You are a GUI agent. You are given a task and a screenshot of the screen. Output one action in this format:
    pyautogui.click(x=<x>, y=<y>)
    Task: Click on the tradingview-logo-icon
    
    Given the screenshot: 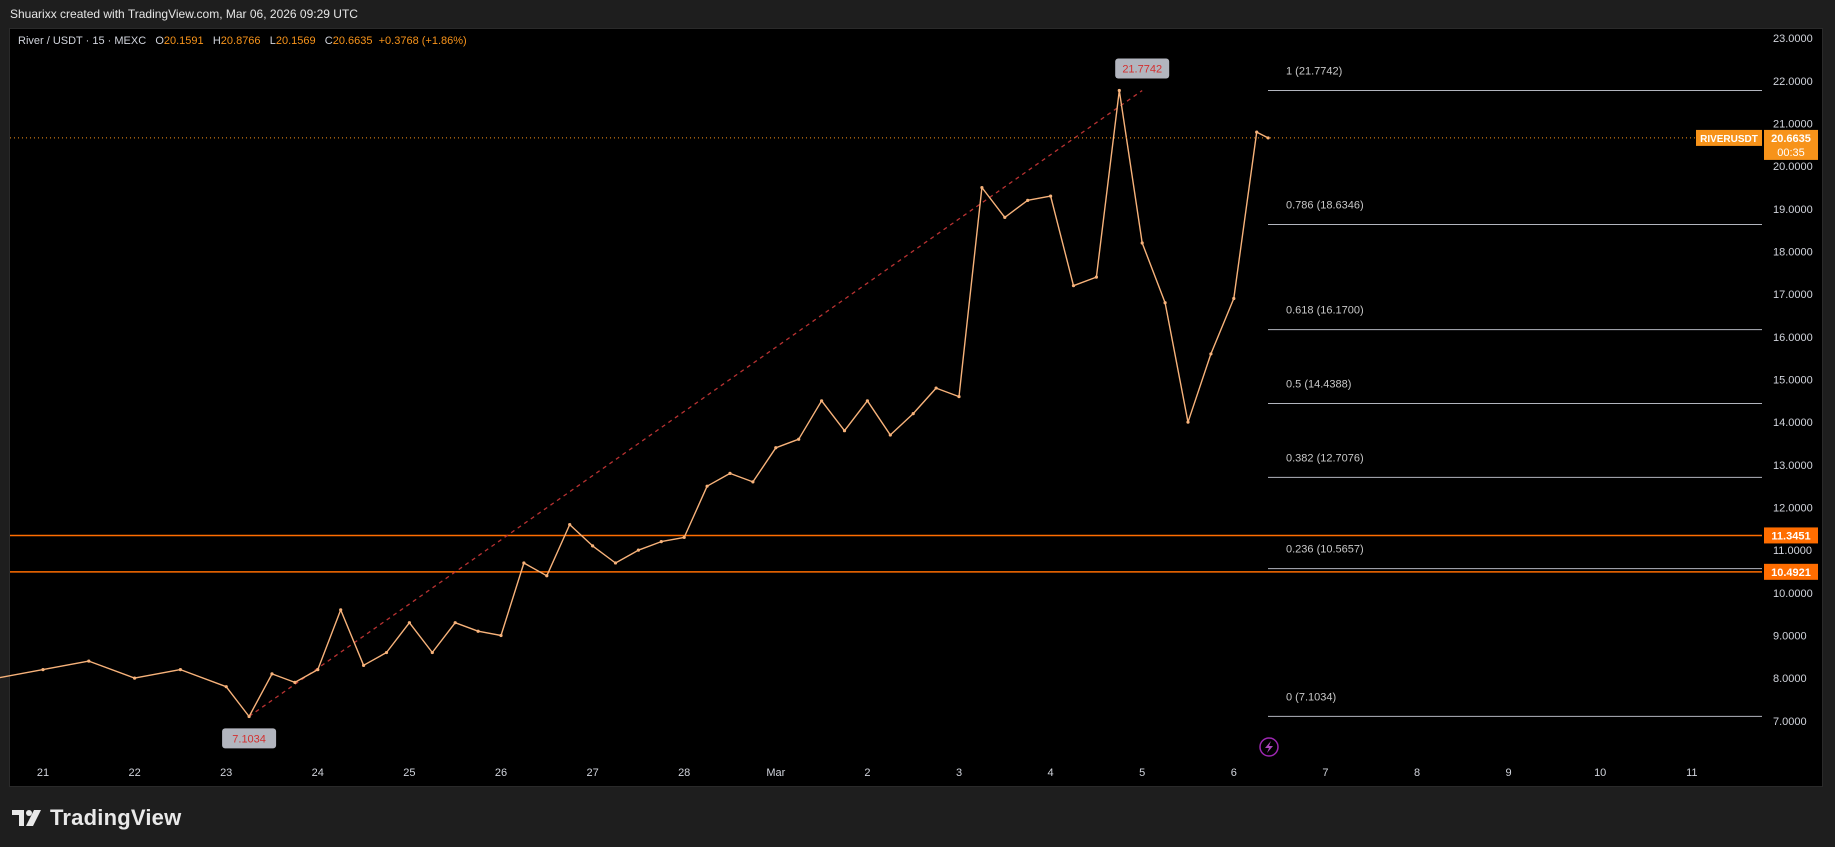 What is the action you would take?
    pyautogui.click(x=28, y=818)
    